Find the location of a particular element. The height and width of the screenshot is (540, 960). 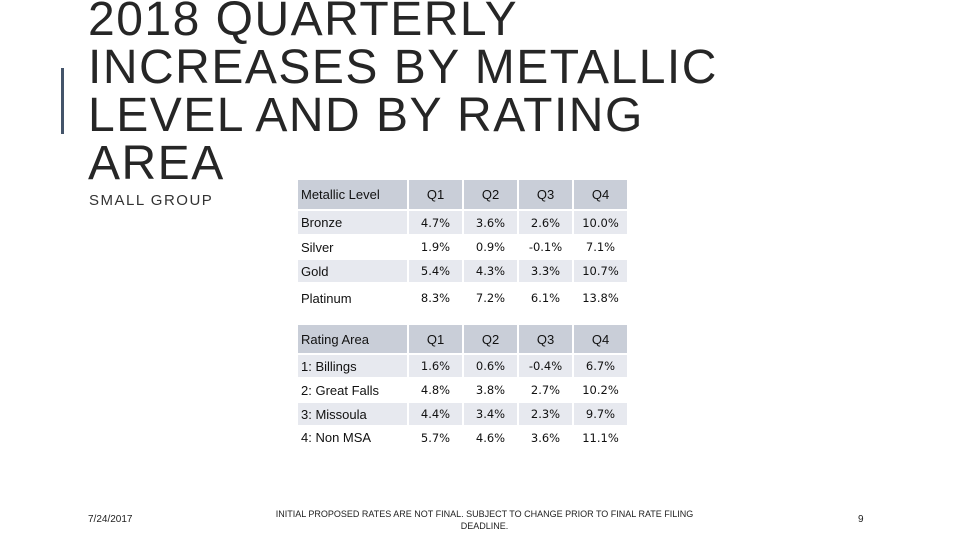

table-cell: 8.3% is located at coordinates (435, 298).